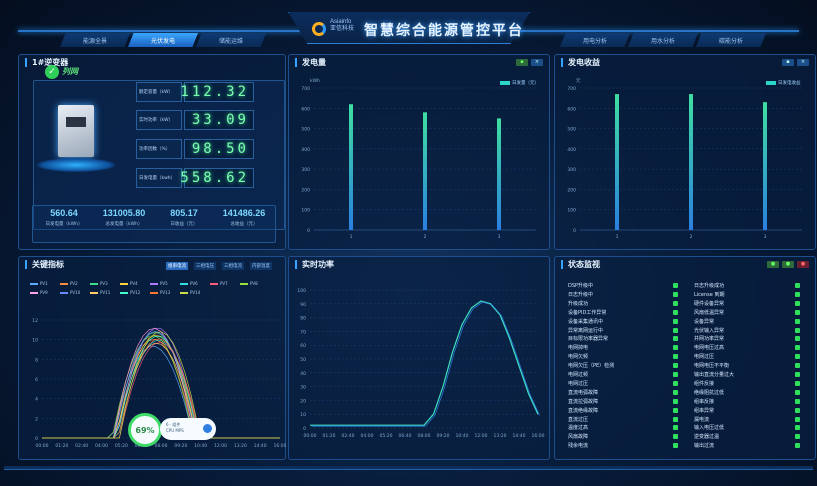 The height and width of the screenshot is (486, 817). What do you see at coordinates (580, 264) in the screenshot?
I see `status-monitor-title: 状态监视` at bounding box center [580, 264].